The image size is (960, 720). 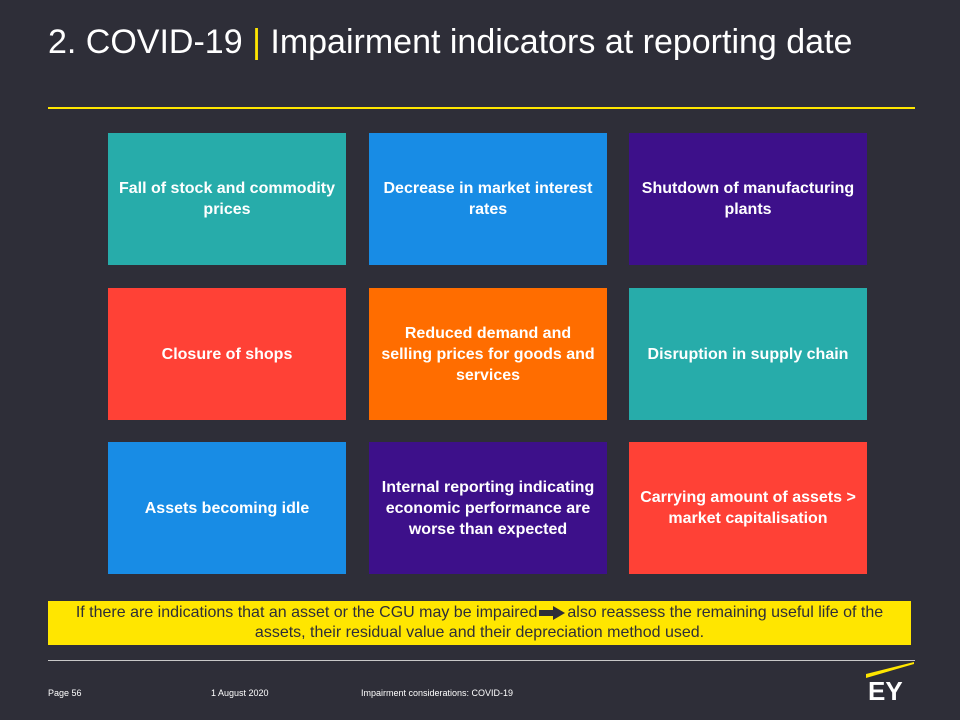 I want to click on indicator-tile: Shutdown of manufacturing plants, so click(x=748, y=199).